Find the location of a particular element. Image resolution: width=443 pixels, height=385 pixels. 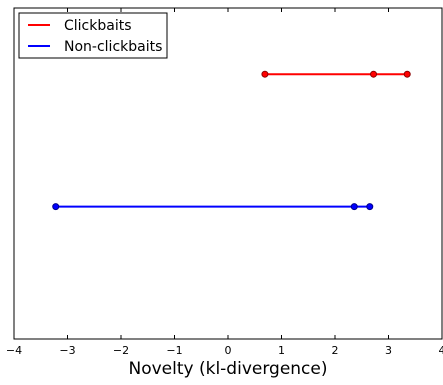

x-tick-label: 0 is located at coordinates (228, 350).